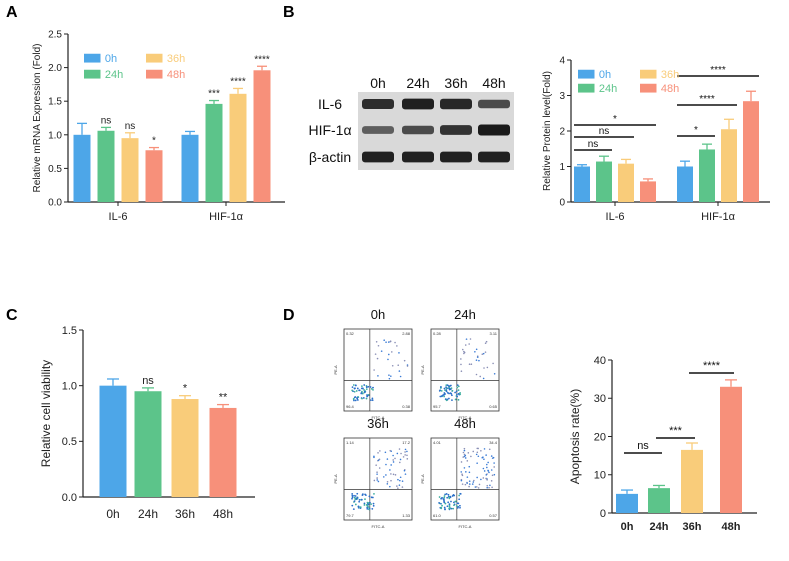  I want to click on a-legend-label: 36h, so click(176, 59).